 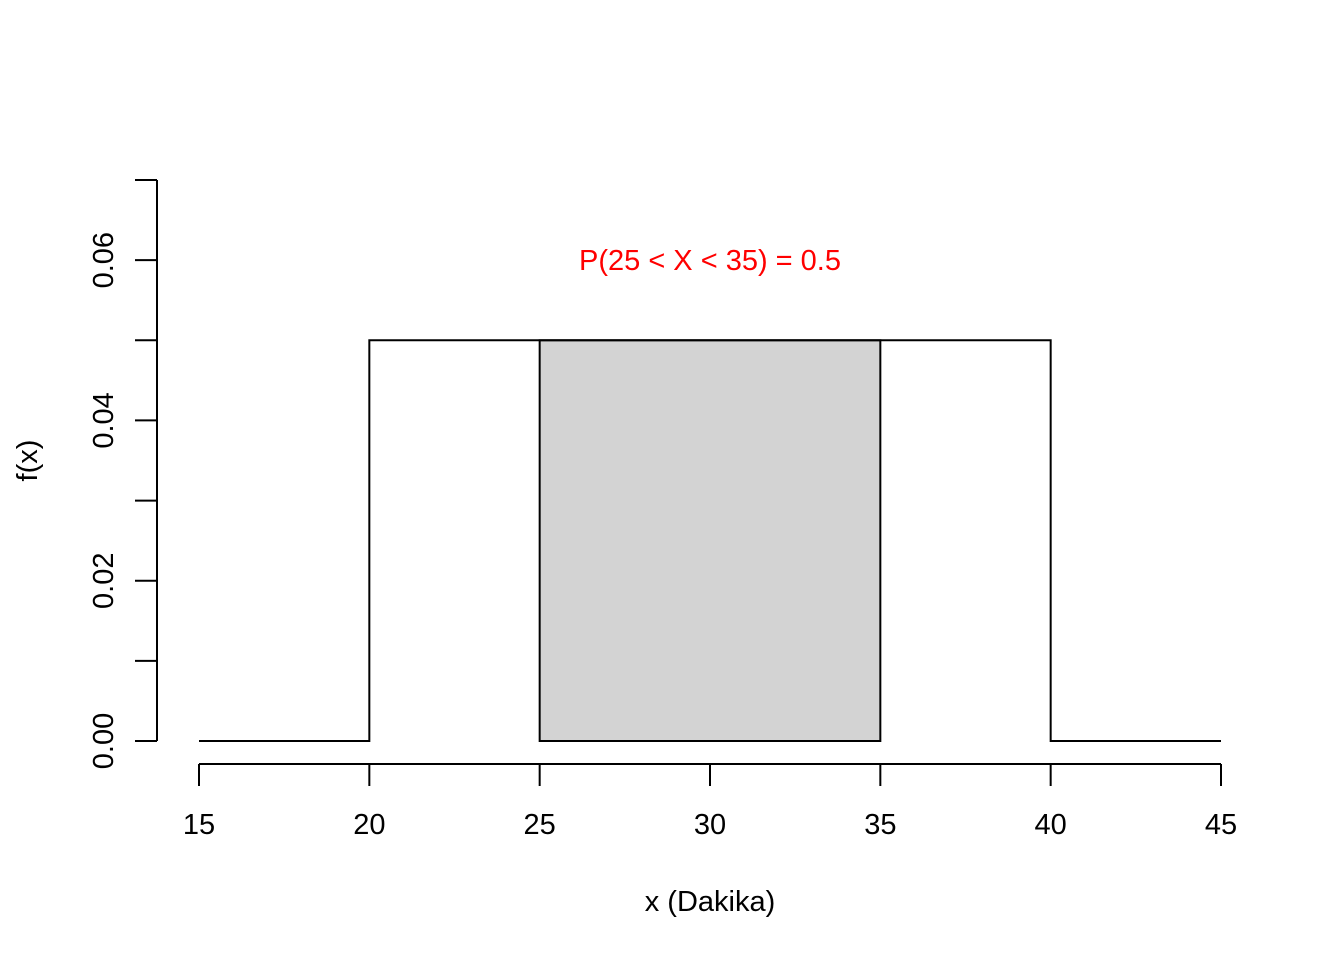 What do you see at coordinates (104, 741) in the screenshot?
I see `y-tick-label: 0.00` at bounding box center [104, 741].